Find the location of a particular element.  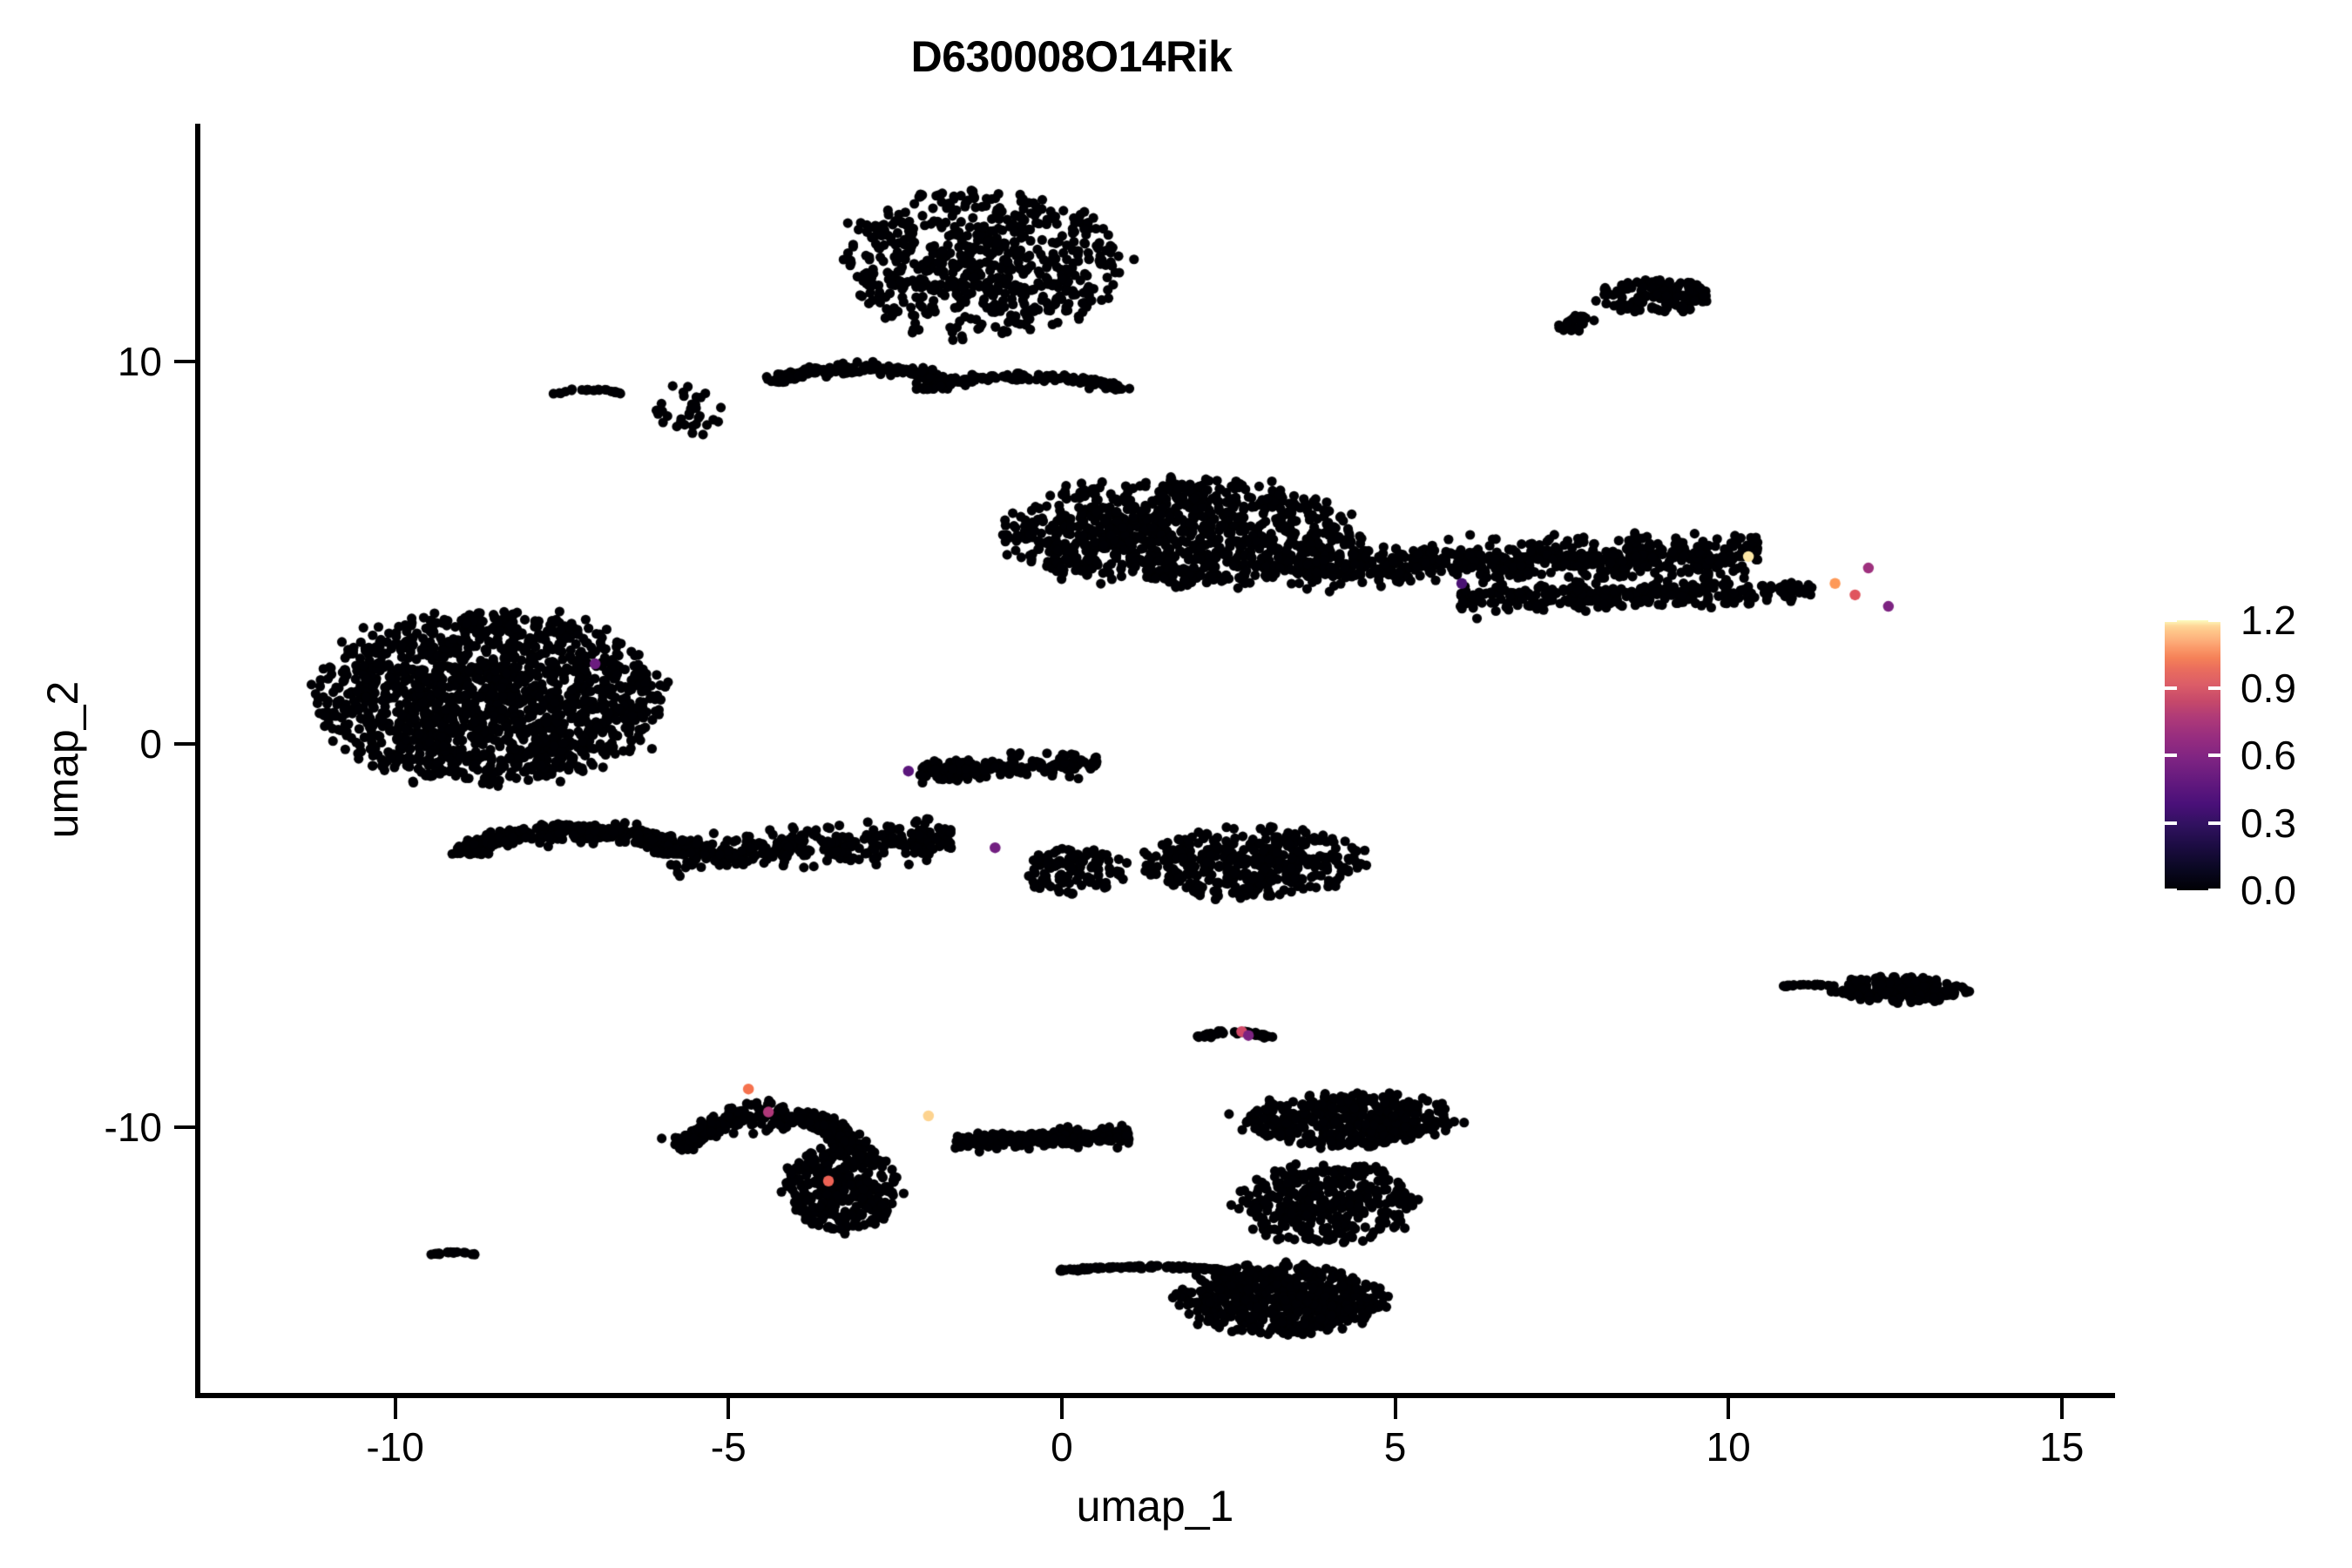

y-tick-label: 10 is located at coordinates (139, 361).